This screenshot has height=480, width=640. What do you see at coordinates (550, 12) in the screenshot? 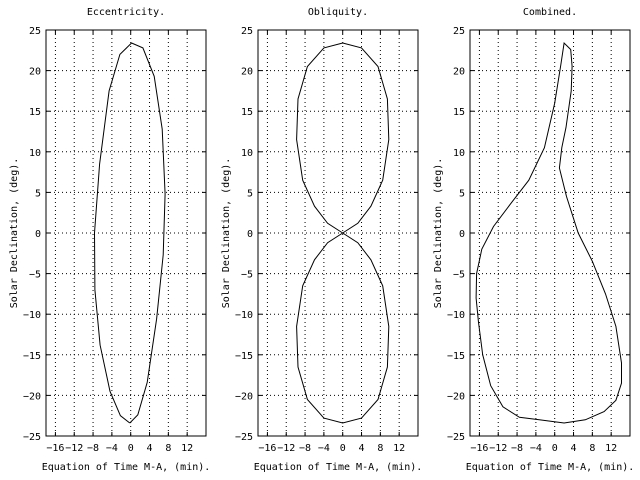
I see `chart-title: Combined.` at bounding box center [550, 12].